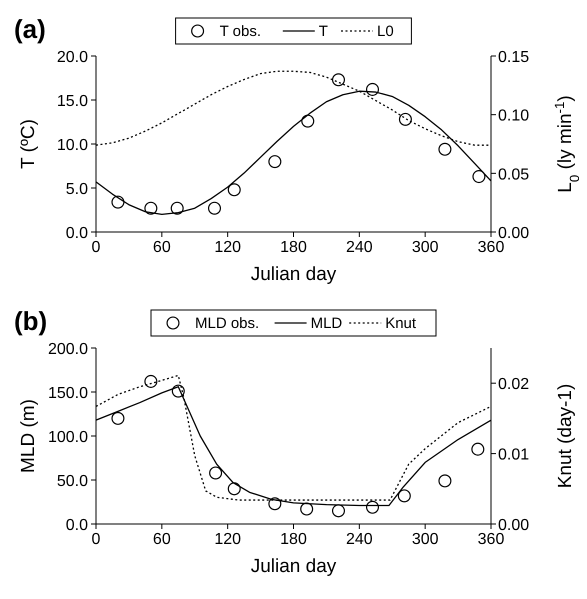 The height and width of the screenshot is (599, 587). I want to click on y2-tick-label: 0.15, so click(514, 57).